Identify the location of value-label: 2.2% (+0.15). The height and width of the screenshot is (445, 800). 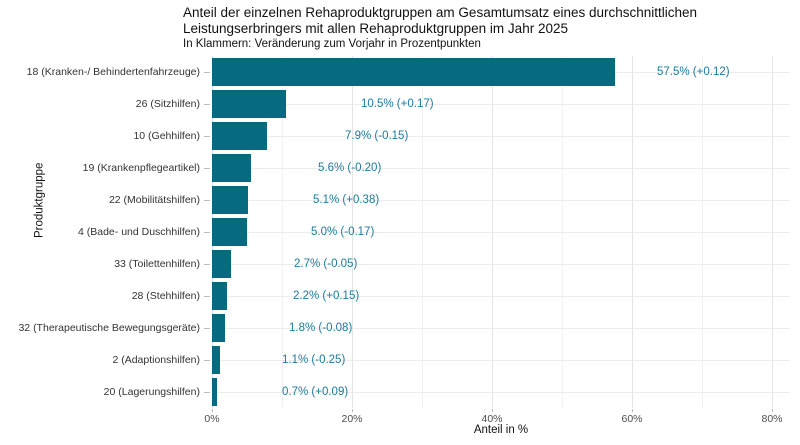
(326, 296).